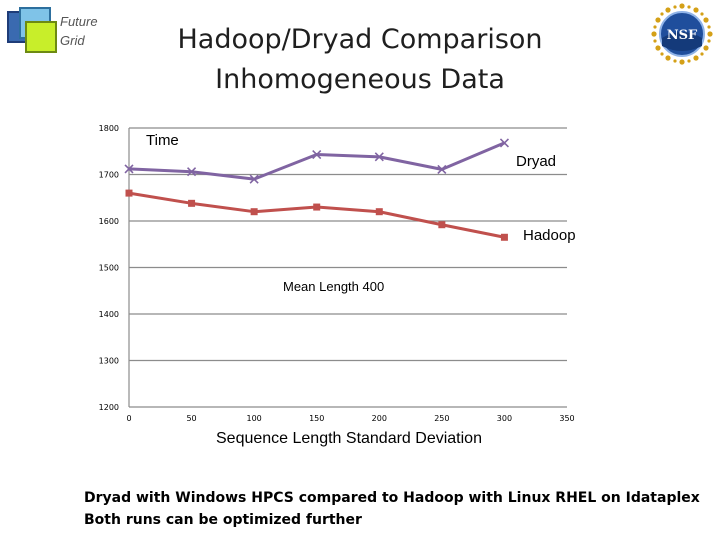  What do you see at coordinates (360, 39) in the screenshot?
I see `title-line1: Hadoop/Dryad Comparison` at bounding box center [360, 39].